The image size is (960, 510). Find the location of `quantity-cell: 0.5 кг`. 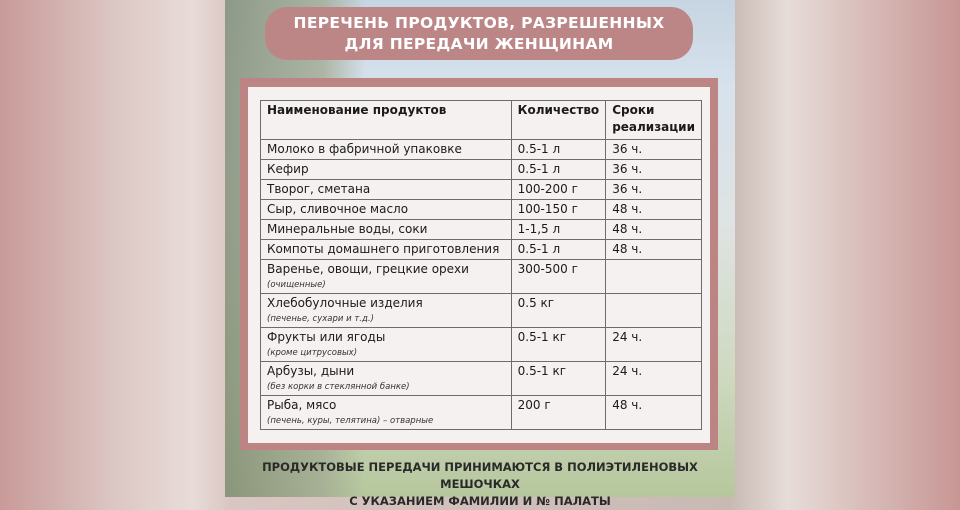

quantity-cell: 0.5 кг is located at coordinates (558, 310).